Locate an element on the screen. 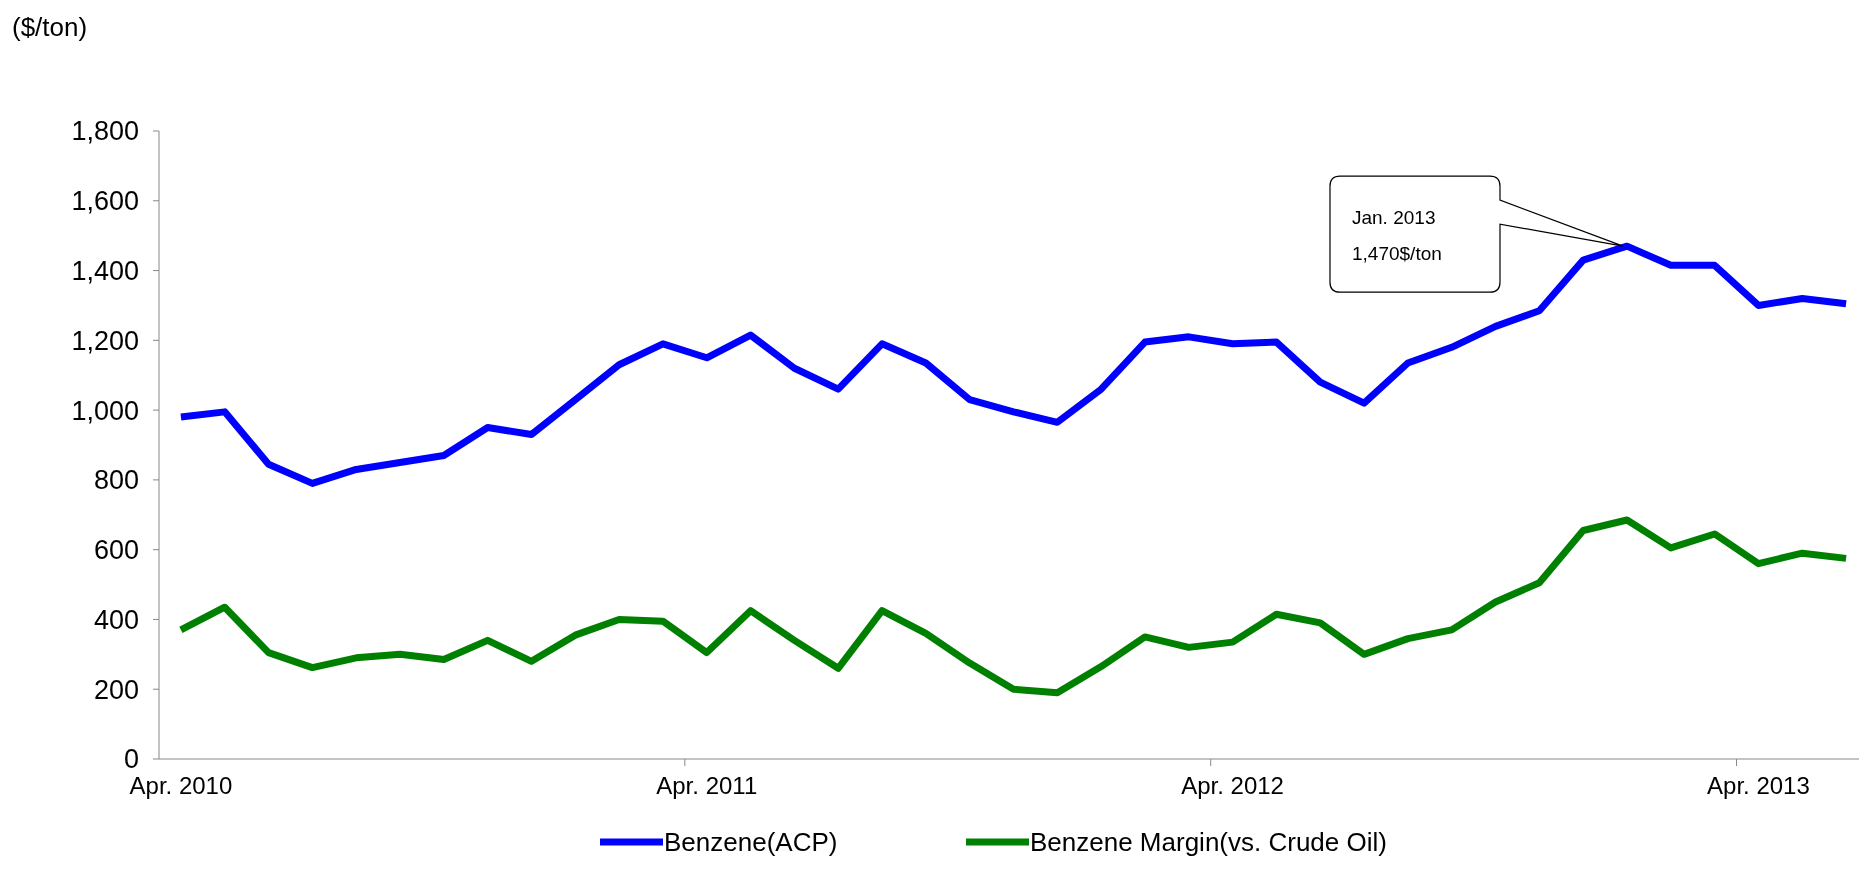 The width and height of the screenshot is (1867, 872). y-tick-label: 800 is located at coordinates (116, 480).